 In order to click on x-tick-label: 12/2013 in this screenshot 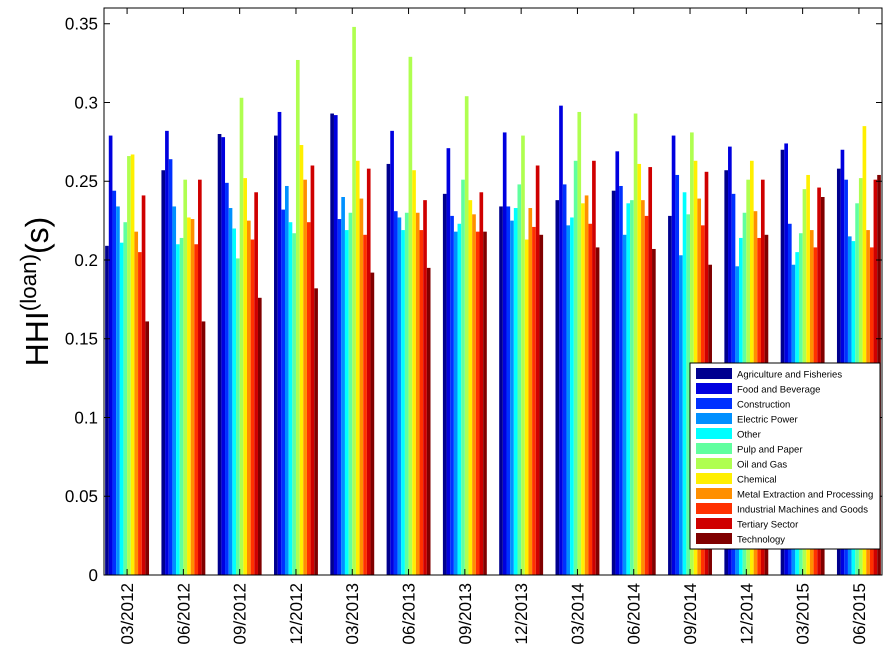, I will do `click(522, 613)`.